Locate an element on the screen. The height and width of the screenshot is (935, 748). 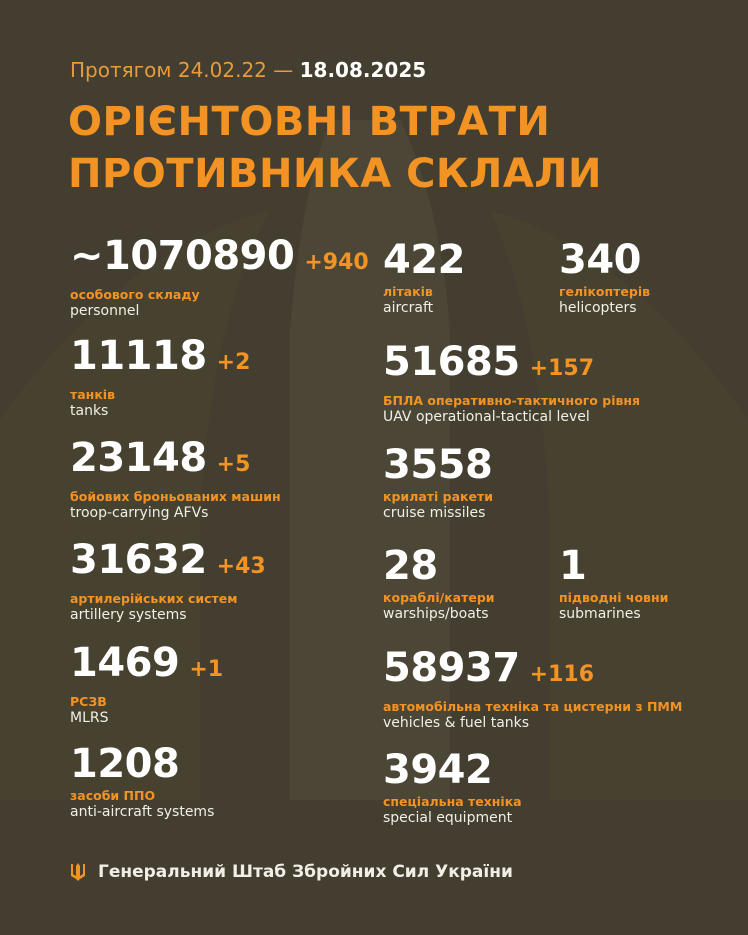
title-line-1: ОРІЄНТОВНІ ВТРАТИ is located at coordinates (309, 122).